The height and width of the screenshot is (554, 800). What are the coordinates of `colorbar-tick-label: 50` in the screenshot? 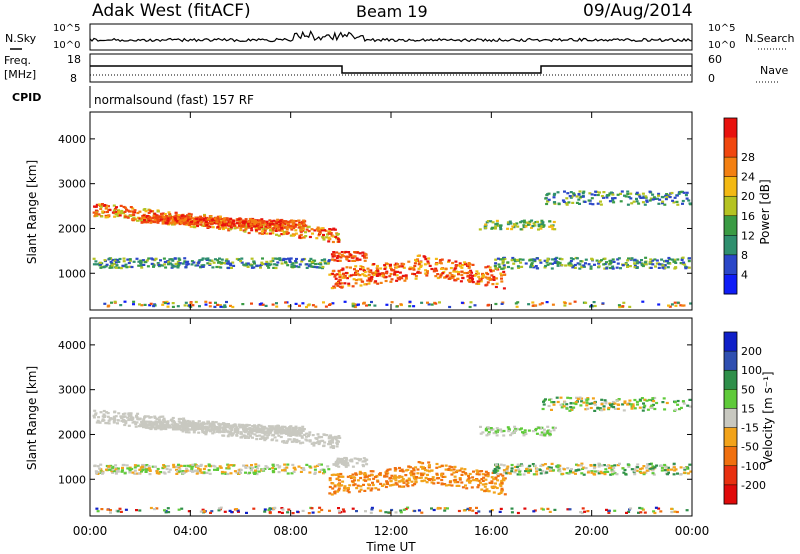 It's located at (748, 389).